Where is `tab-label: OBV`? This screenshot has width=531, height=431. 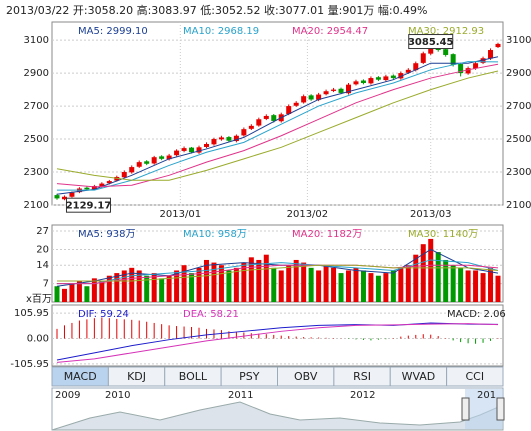 tab-label: OBV is located at coordinates (306, 376).